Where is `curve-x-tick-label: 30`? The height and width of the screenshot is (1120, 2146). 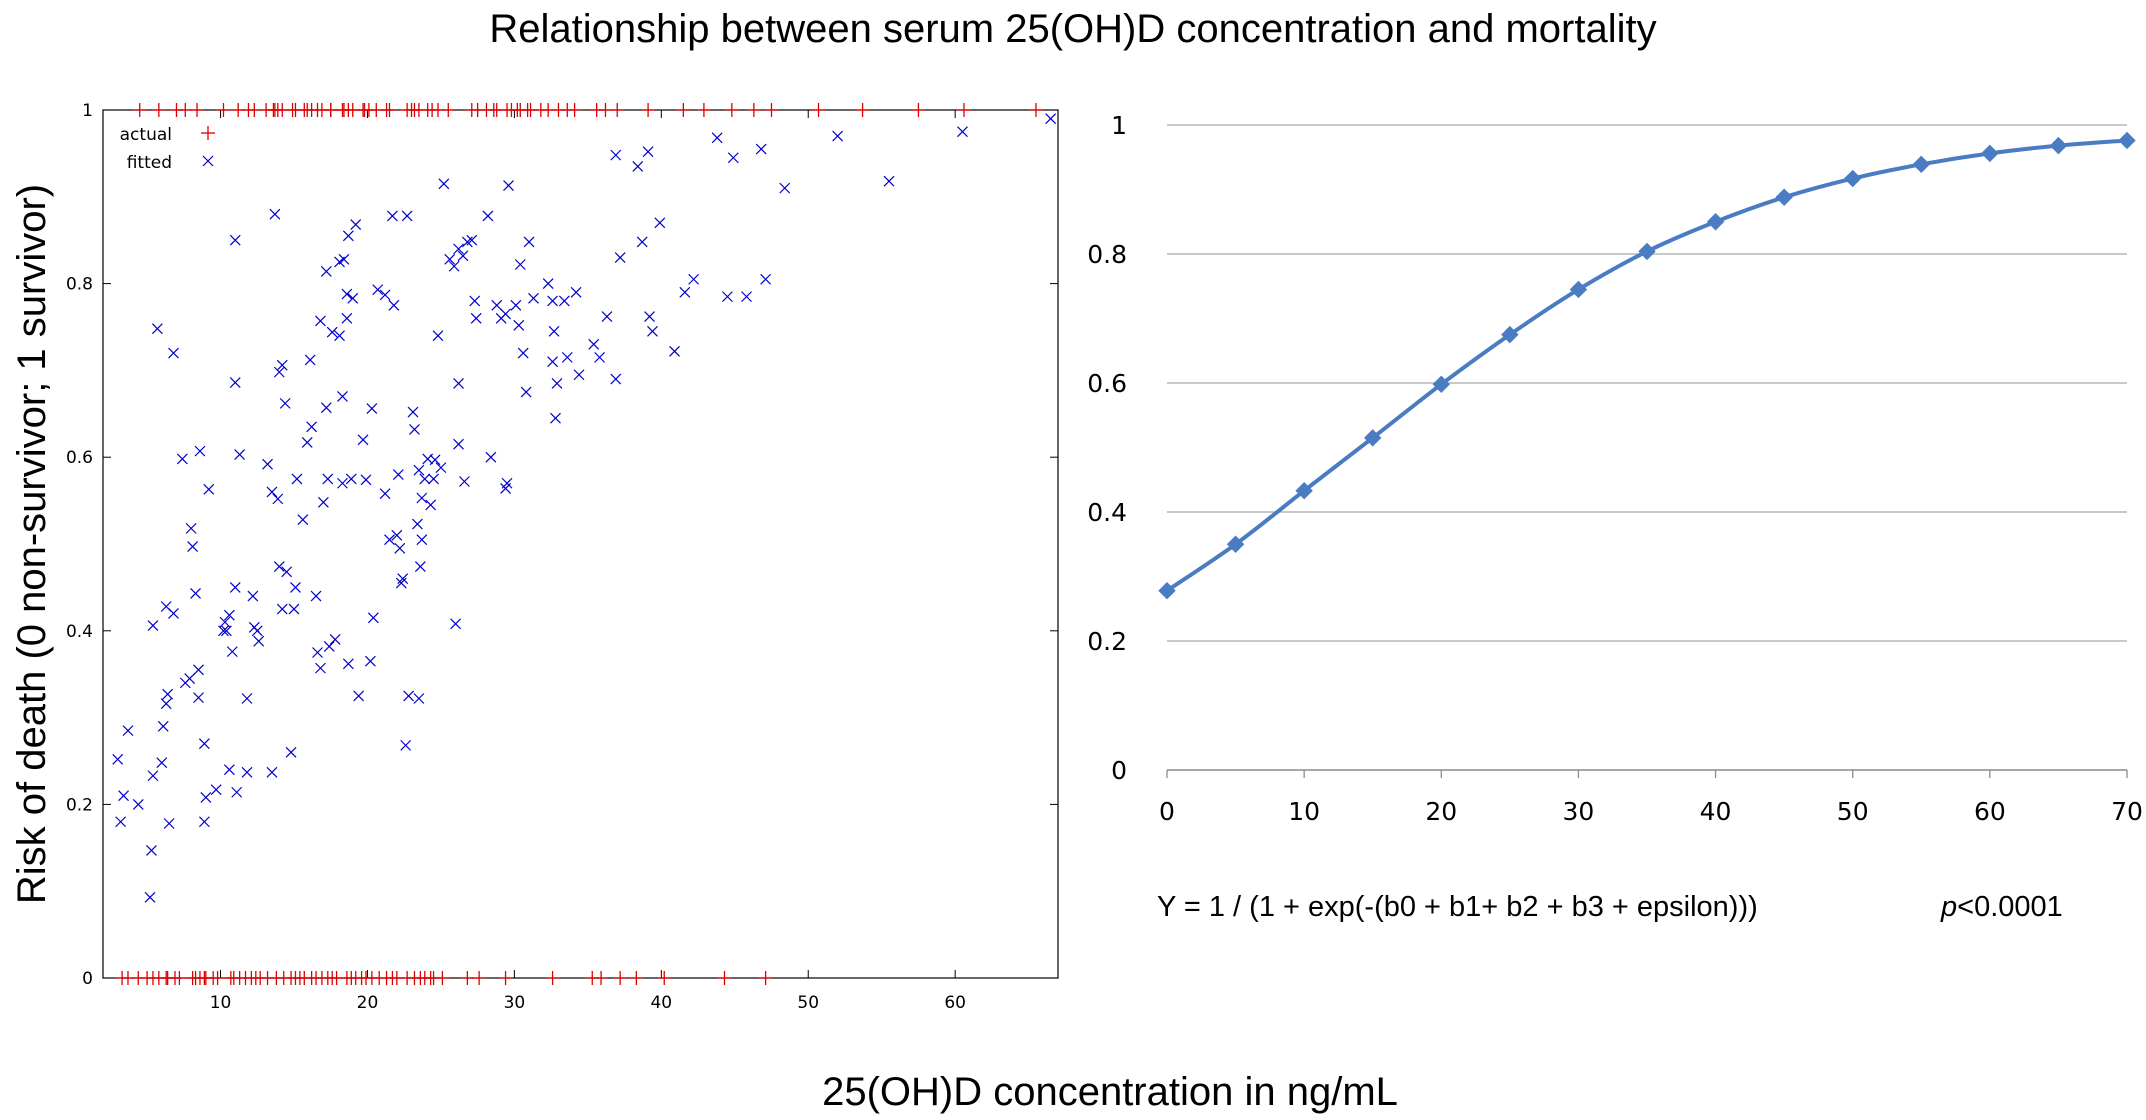
curve-x-tick-label: 30 is located at coordinates (1579, 811).